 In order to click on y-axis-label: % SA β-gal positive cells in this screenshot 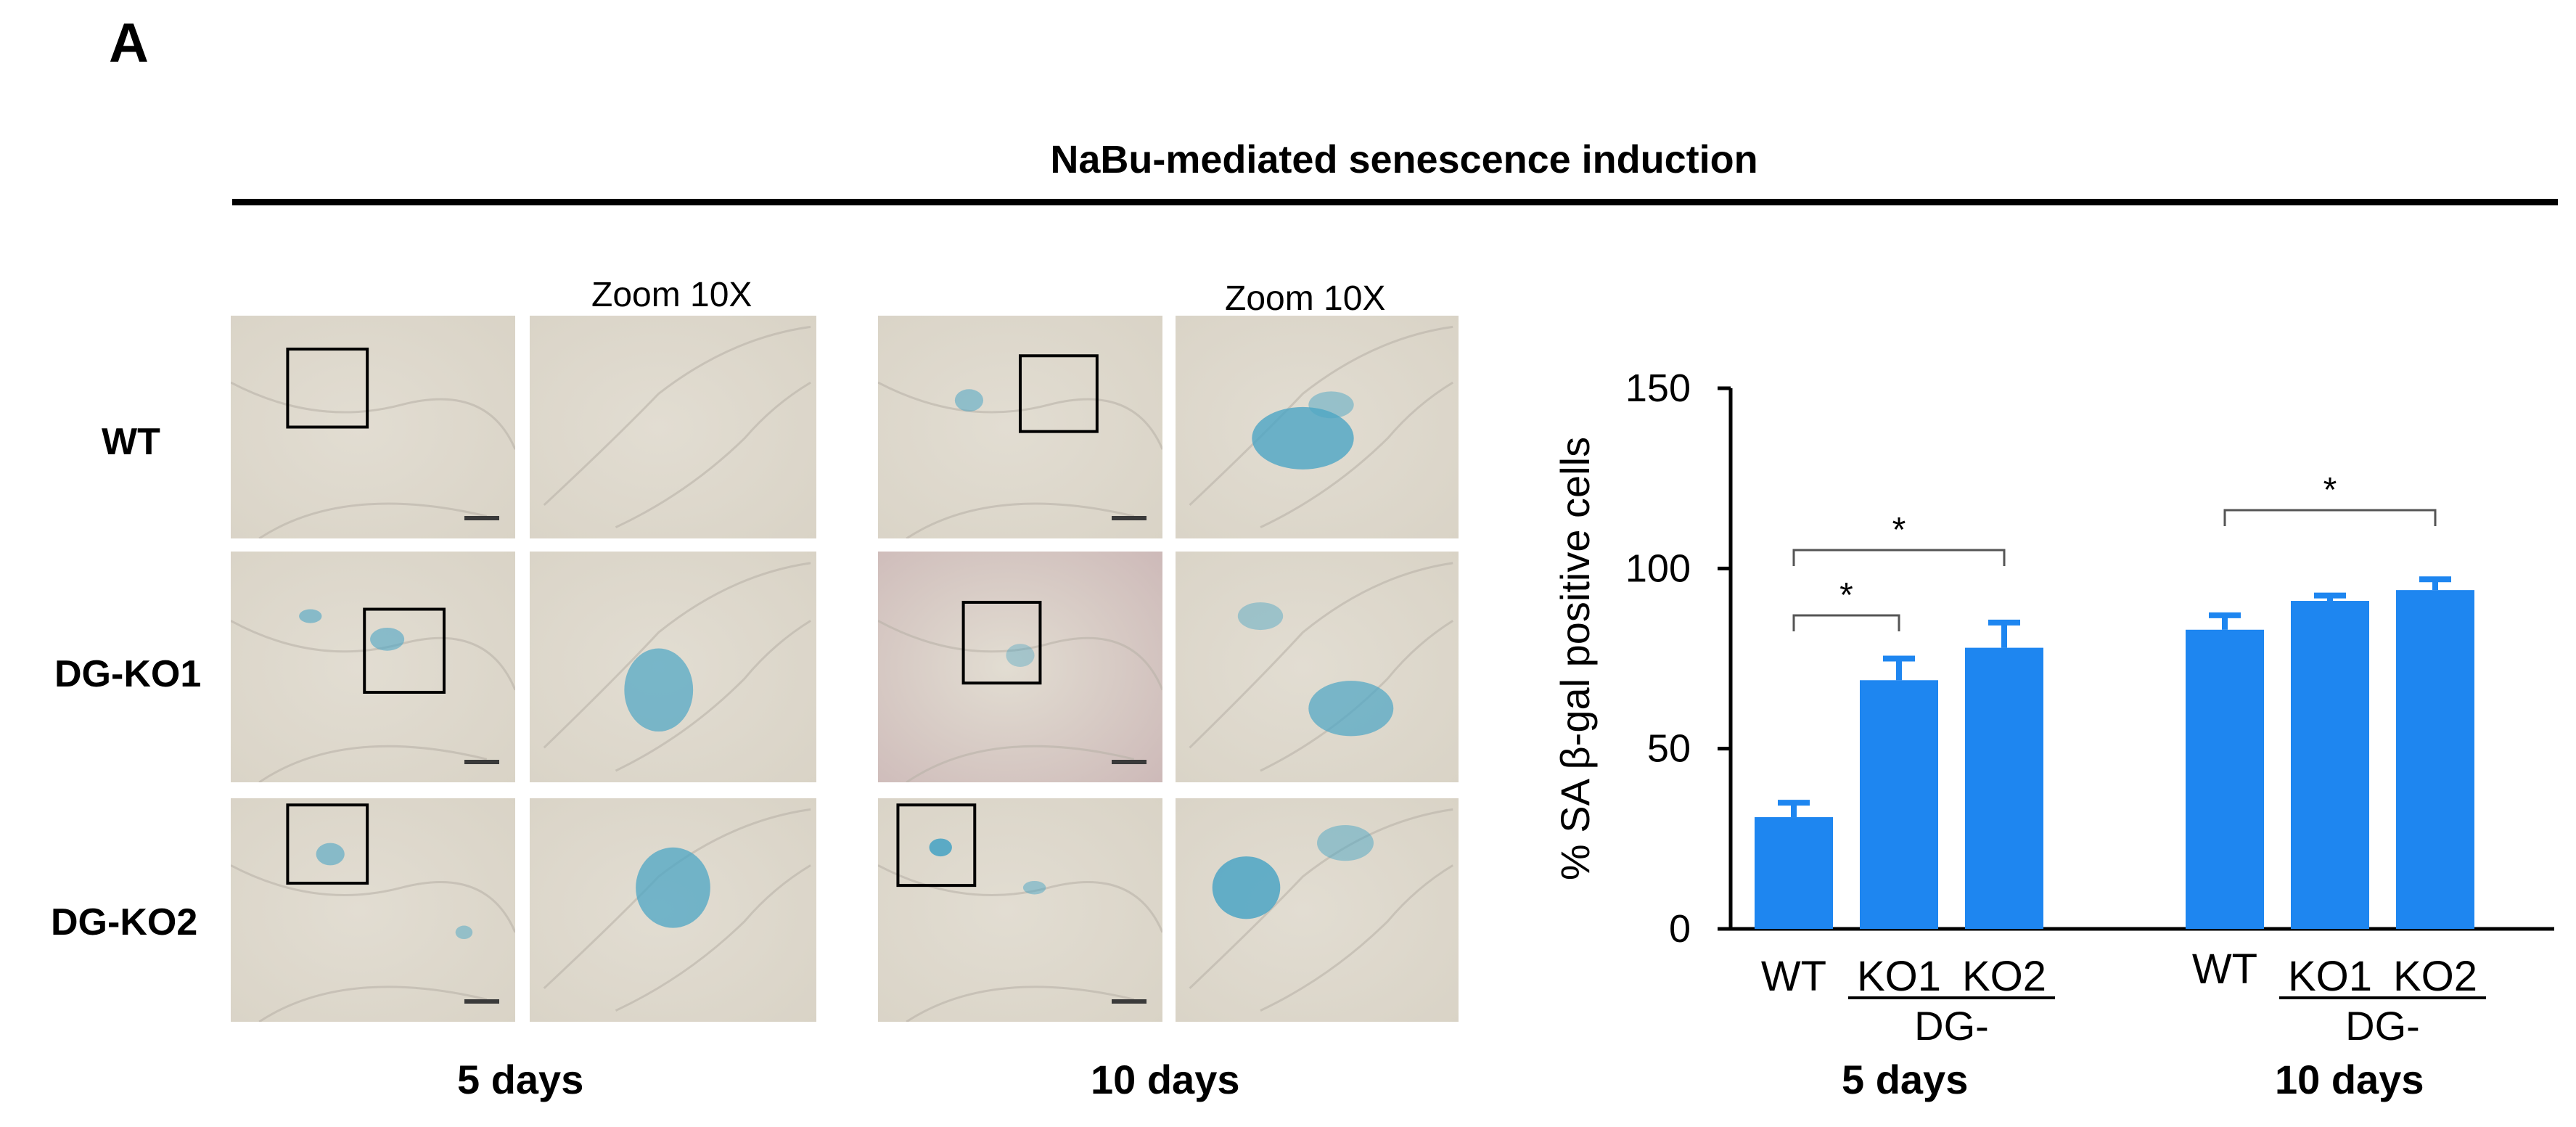, I will do `click(1575, 659)`.